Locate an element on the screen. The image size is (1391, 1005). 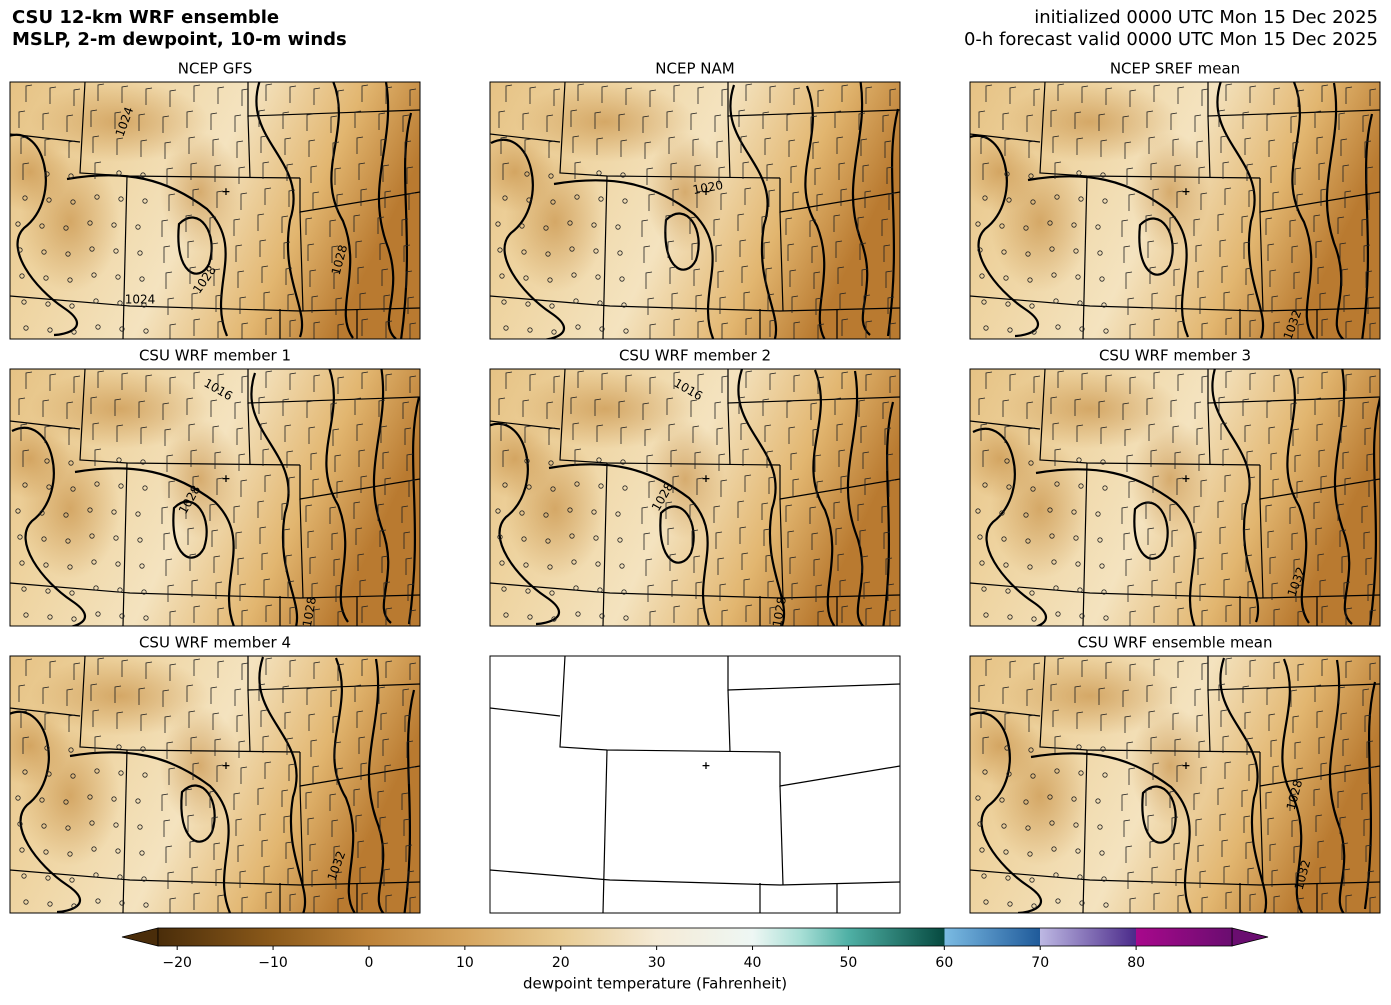
colorbar-label: dewpoint temperature (Fahrenheit) is located at coordinates (655, 984).